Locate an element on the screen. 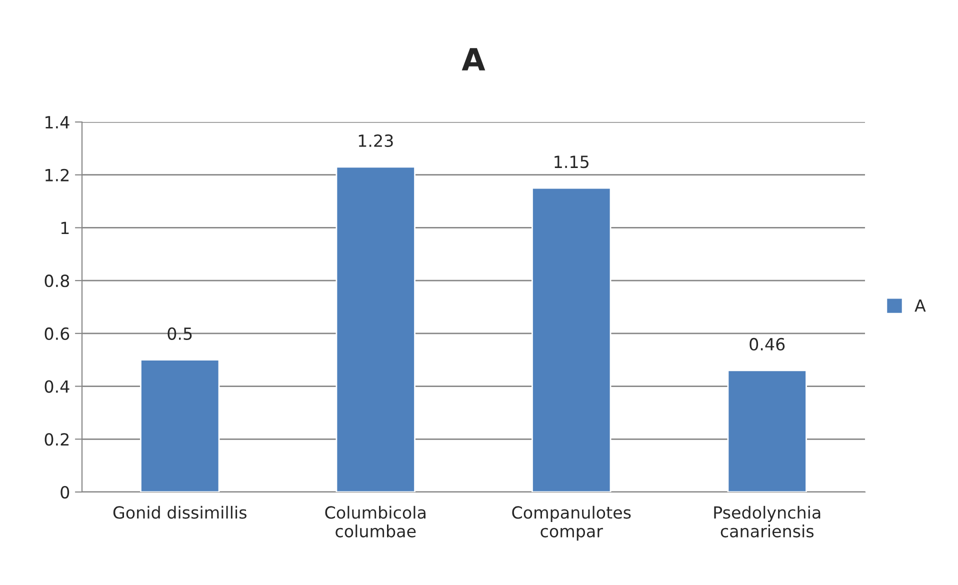  y-tick-label: 0.6 is located at coordinates (57, 333).